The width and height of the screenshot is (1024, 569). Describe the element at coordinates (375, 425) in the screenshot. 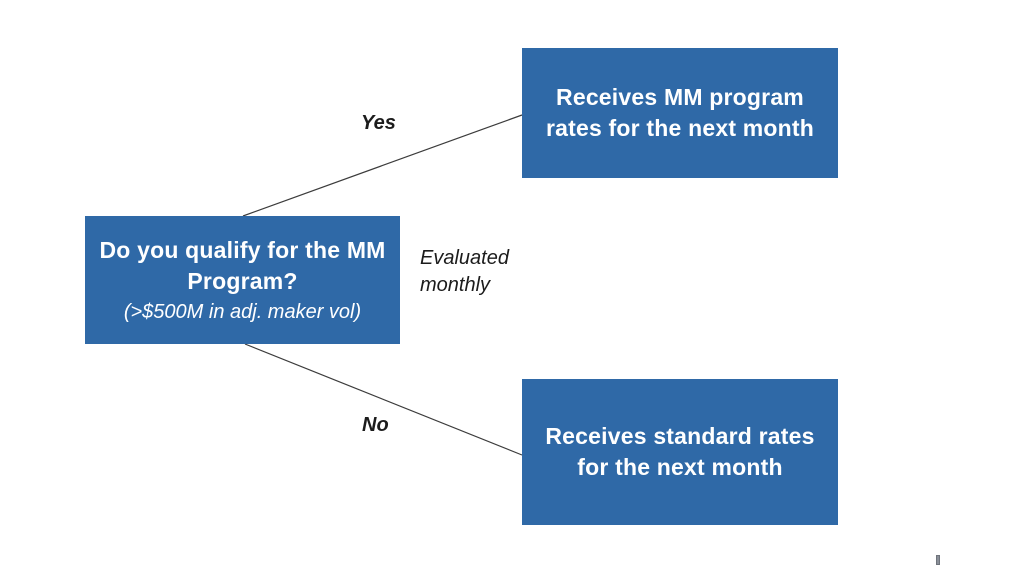

I see `no-edge-label: No` at that location.